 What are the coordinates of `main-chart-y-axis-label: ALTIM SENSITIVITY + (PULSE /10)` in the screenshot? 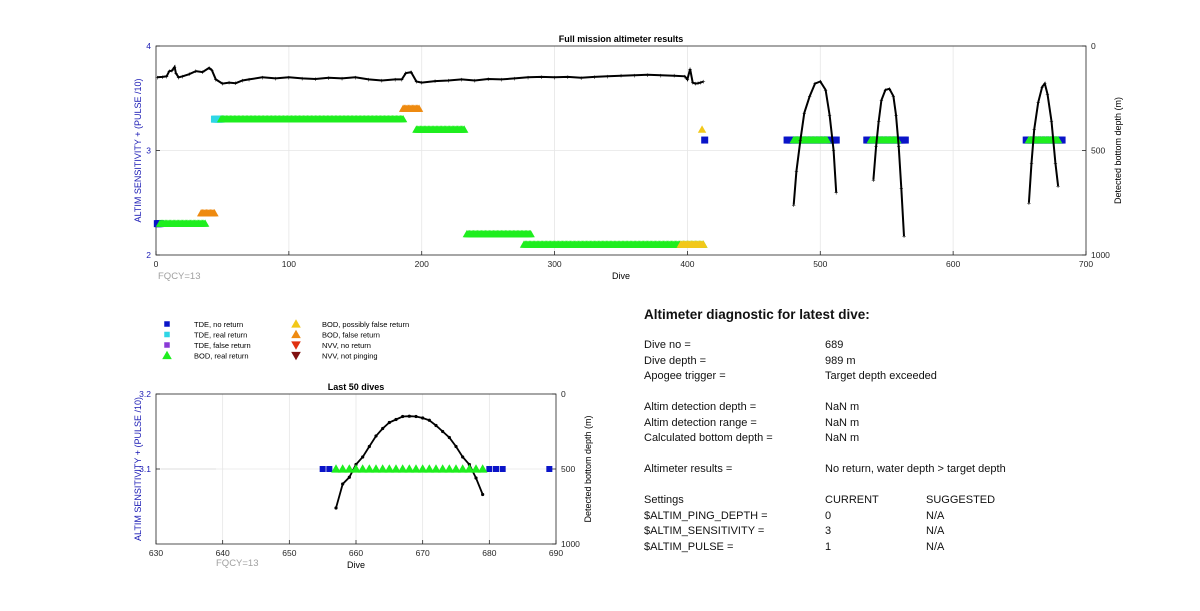 It's located at (138, 151).